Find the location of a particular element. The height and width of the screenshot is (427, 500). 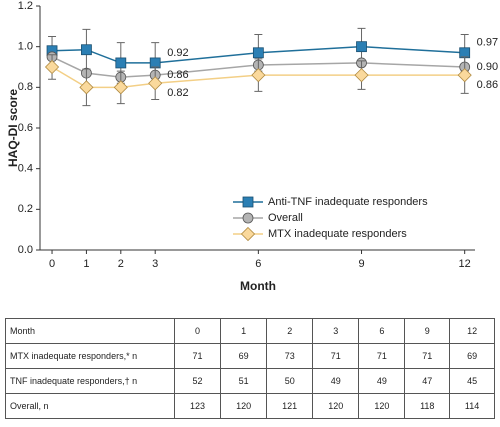

data-label: 0.92 is located at coordinates (177, 53).